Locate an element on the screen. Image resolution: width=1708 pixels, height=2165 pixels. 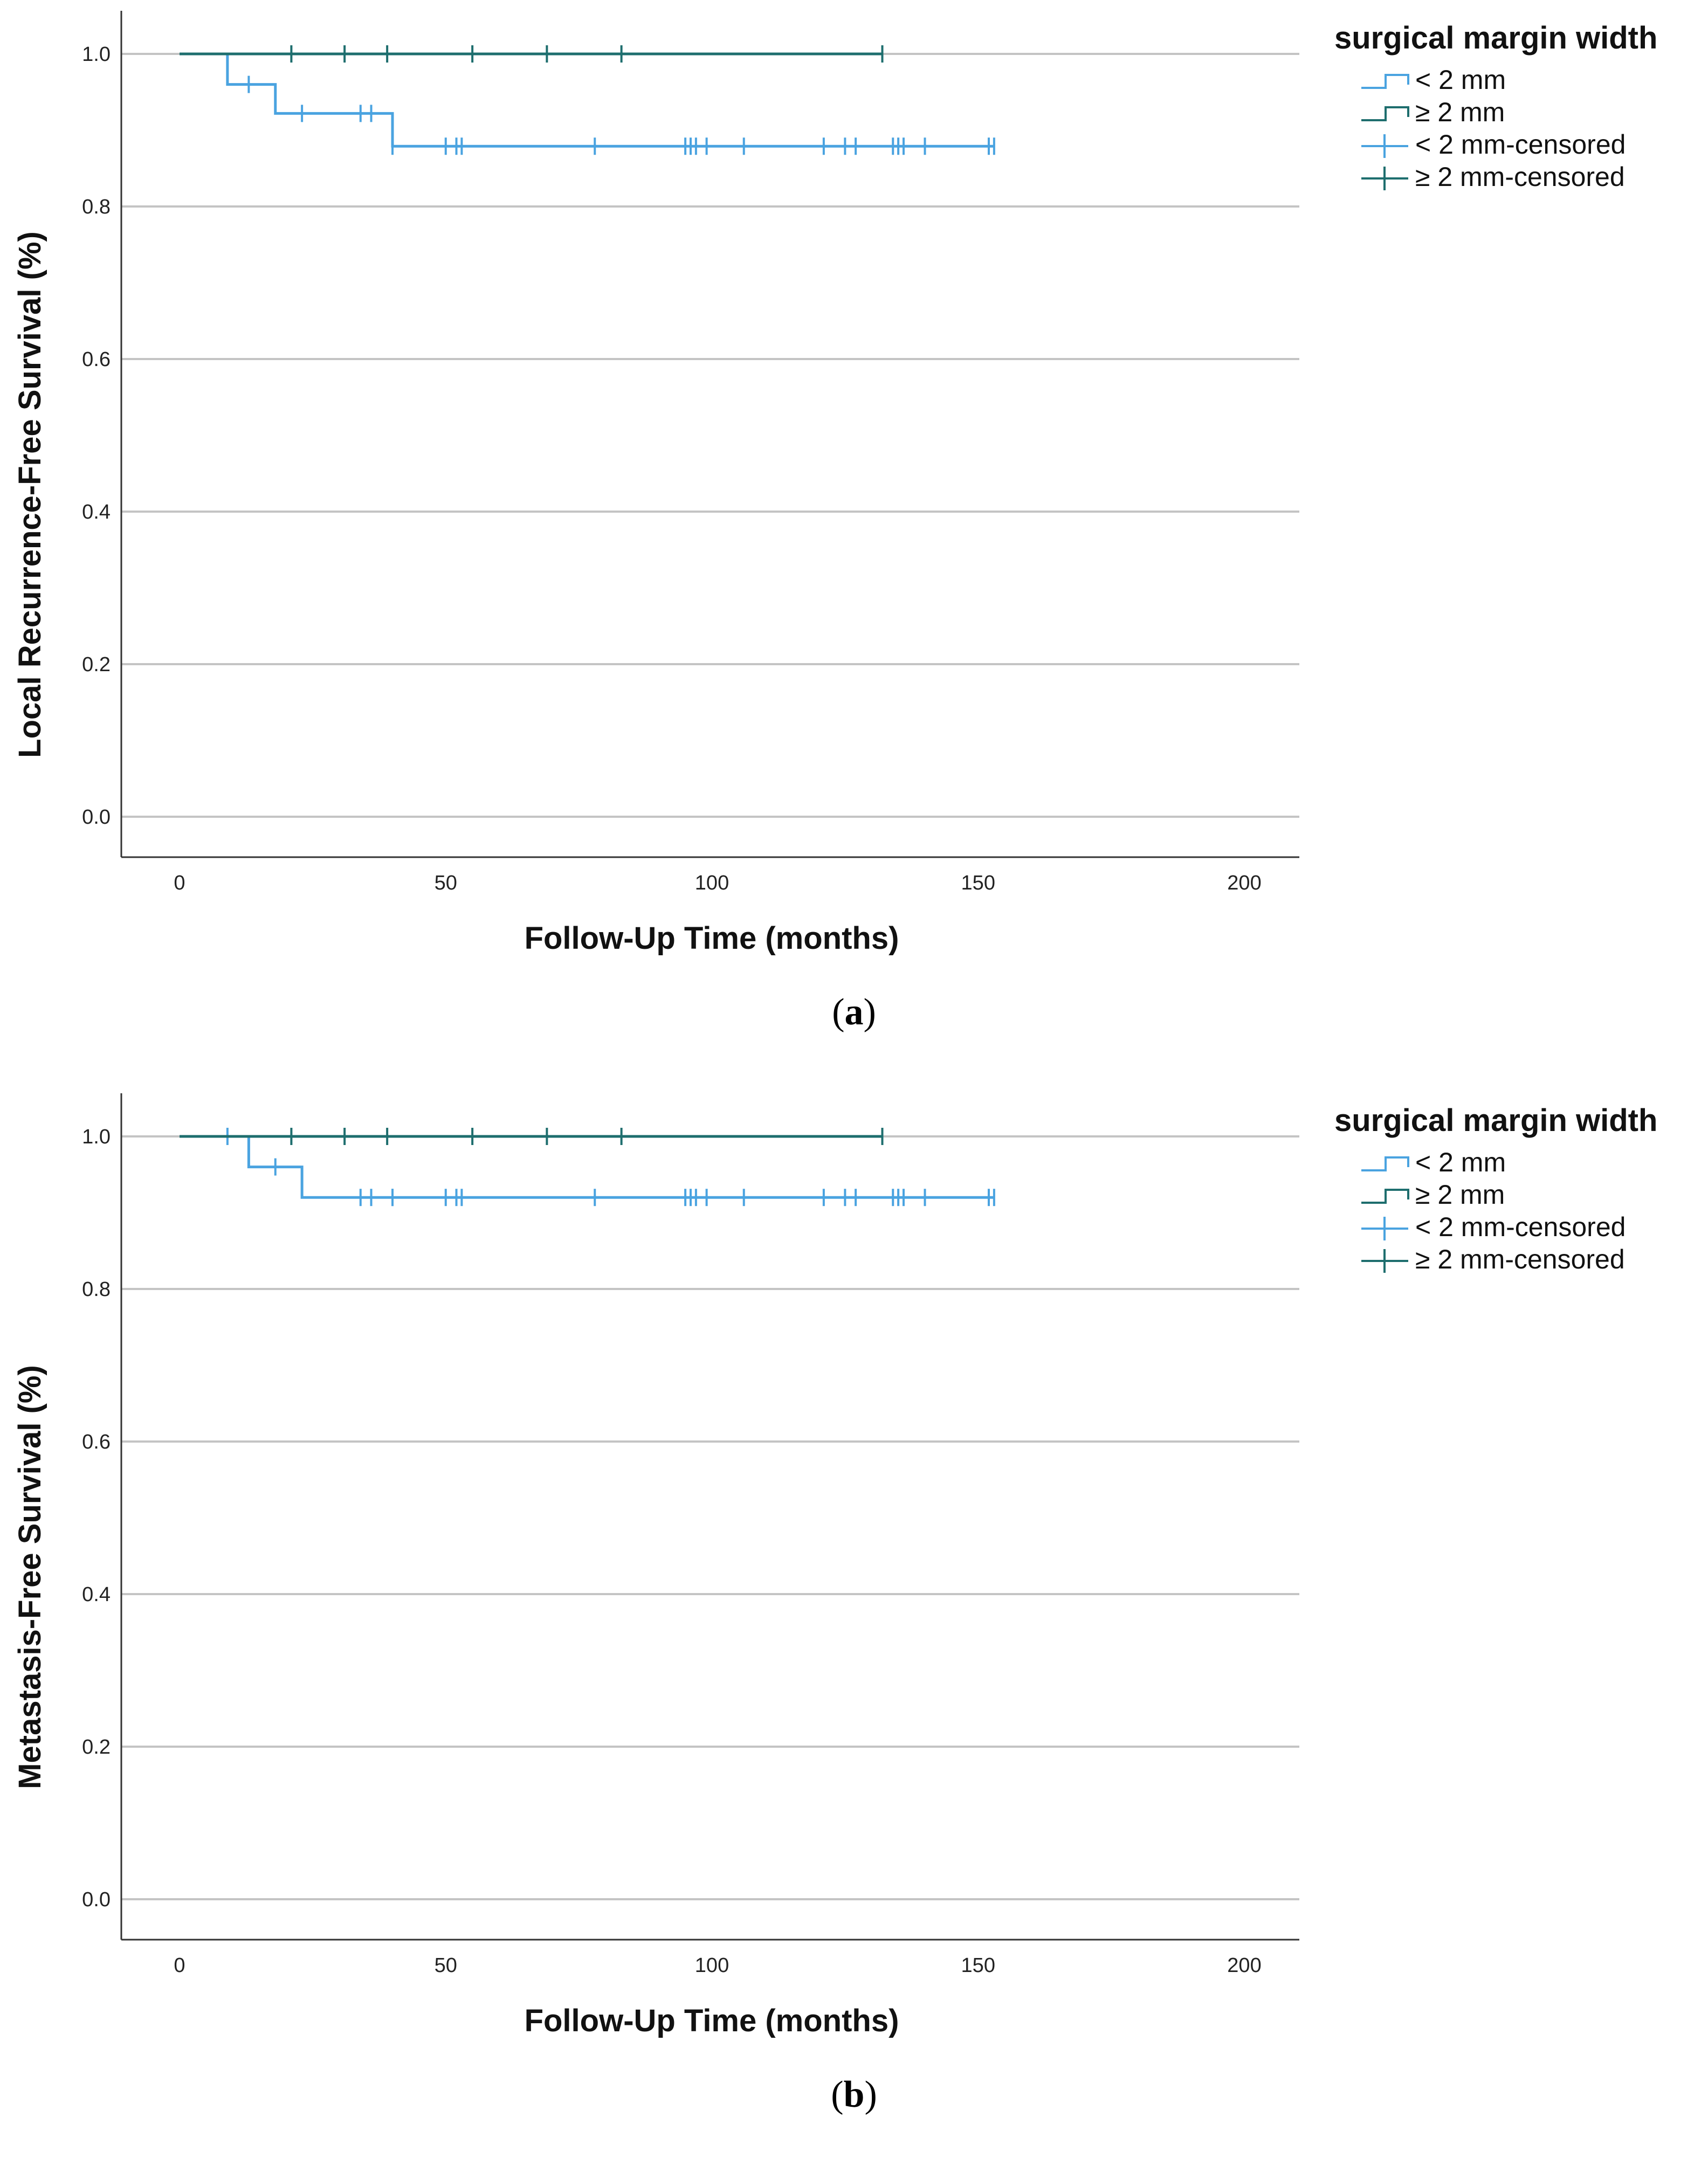
y-axis-label: Local Recurrence-Free Survival (%) is located at coordinates (30, 494).